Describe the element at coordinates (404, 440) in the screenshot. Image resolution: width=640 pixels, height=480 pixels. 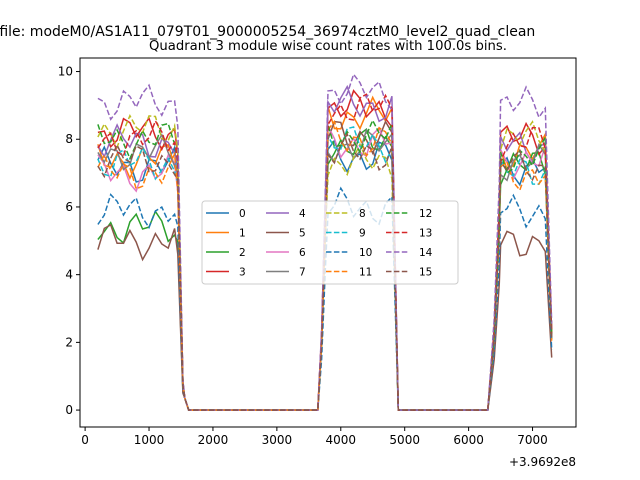
I see `x-tick-label: 5000` at that location.